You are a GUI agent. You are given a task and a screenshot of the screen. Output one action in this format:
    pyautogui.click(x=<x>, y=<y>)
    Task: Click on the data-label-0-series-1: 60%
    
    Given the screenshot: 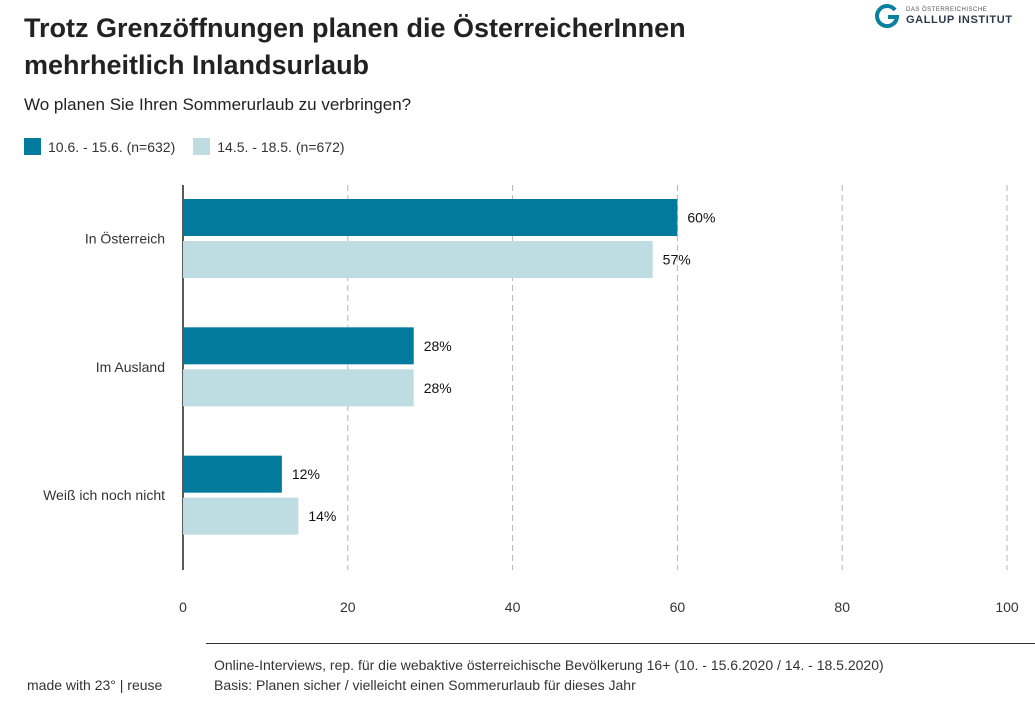 What is the action you would take?
    pyautogui.click(x=701, y=218)
    